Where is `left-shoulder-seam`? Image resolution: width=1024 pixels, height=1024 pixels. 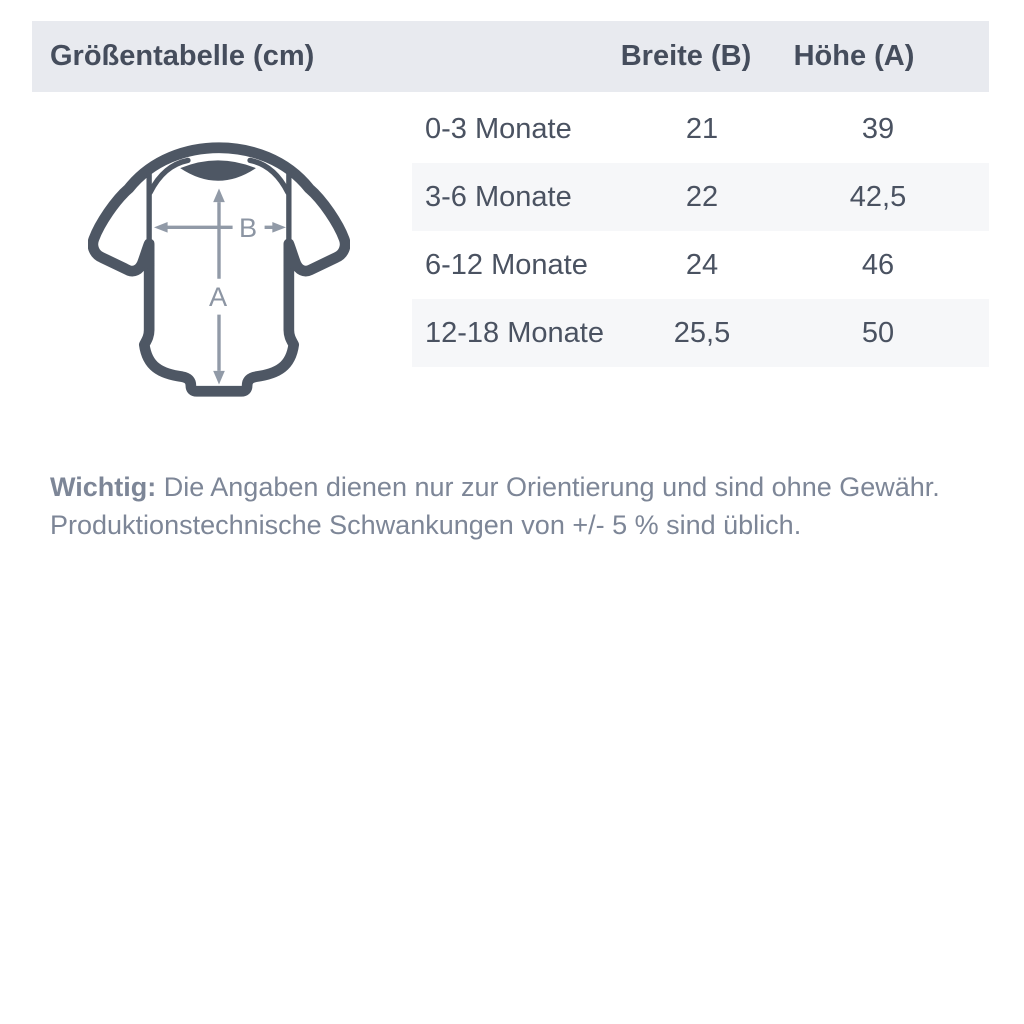
left-shoulder-seam is located at coordinates (169, 176).